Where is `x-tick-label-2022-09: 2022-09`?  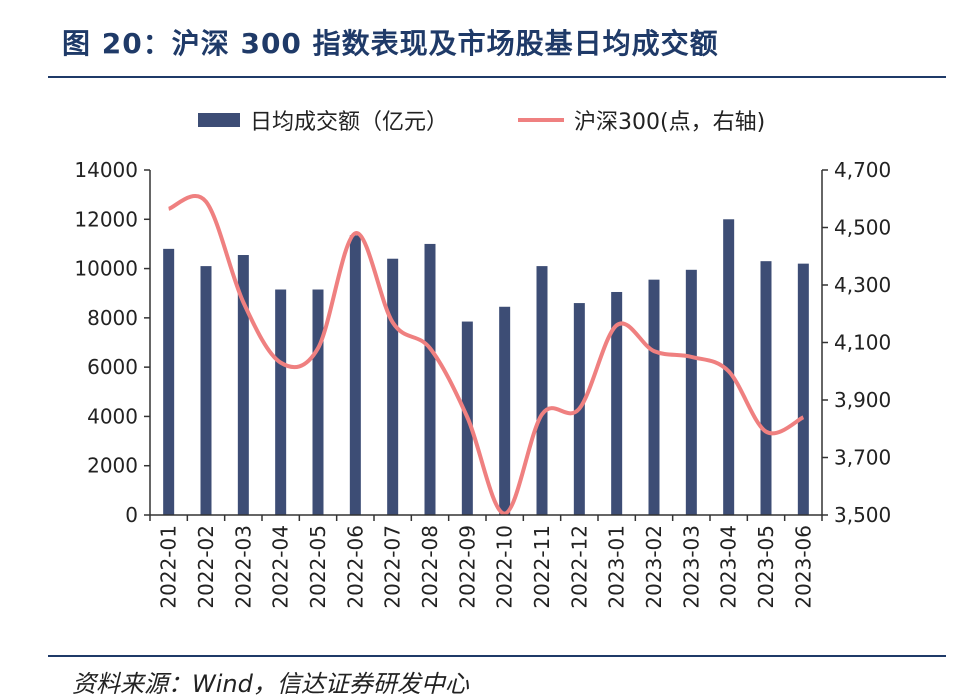 x-tick-label-2022-09: 2022-09 is located at coordinates (467, 567).